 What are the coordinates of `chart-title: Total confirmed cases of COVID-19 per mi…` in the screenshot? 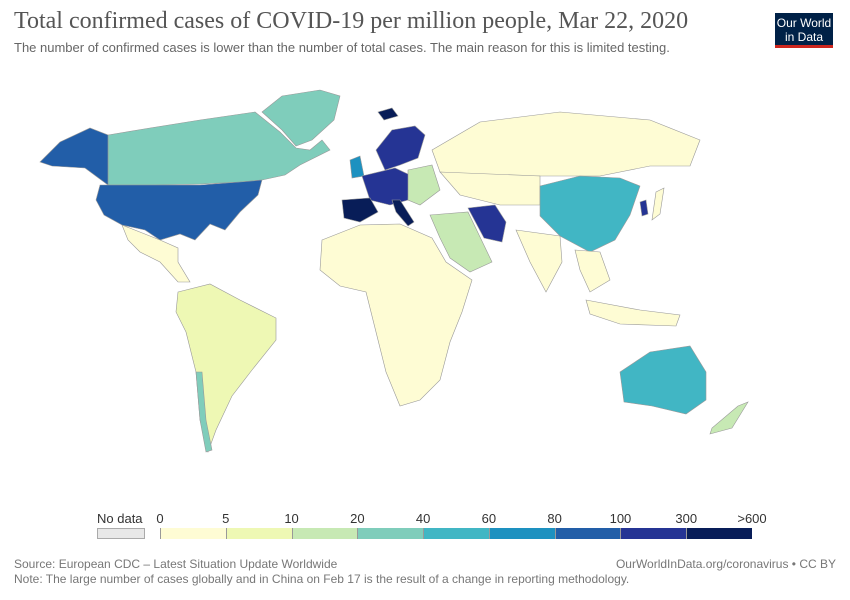 It's located at (351, 21).